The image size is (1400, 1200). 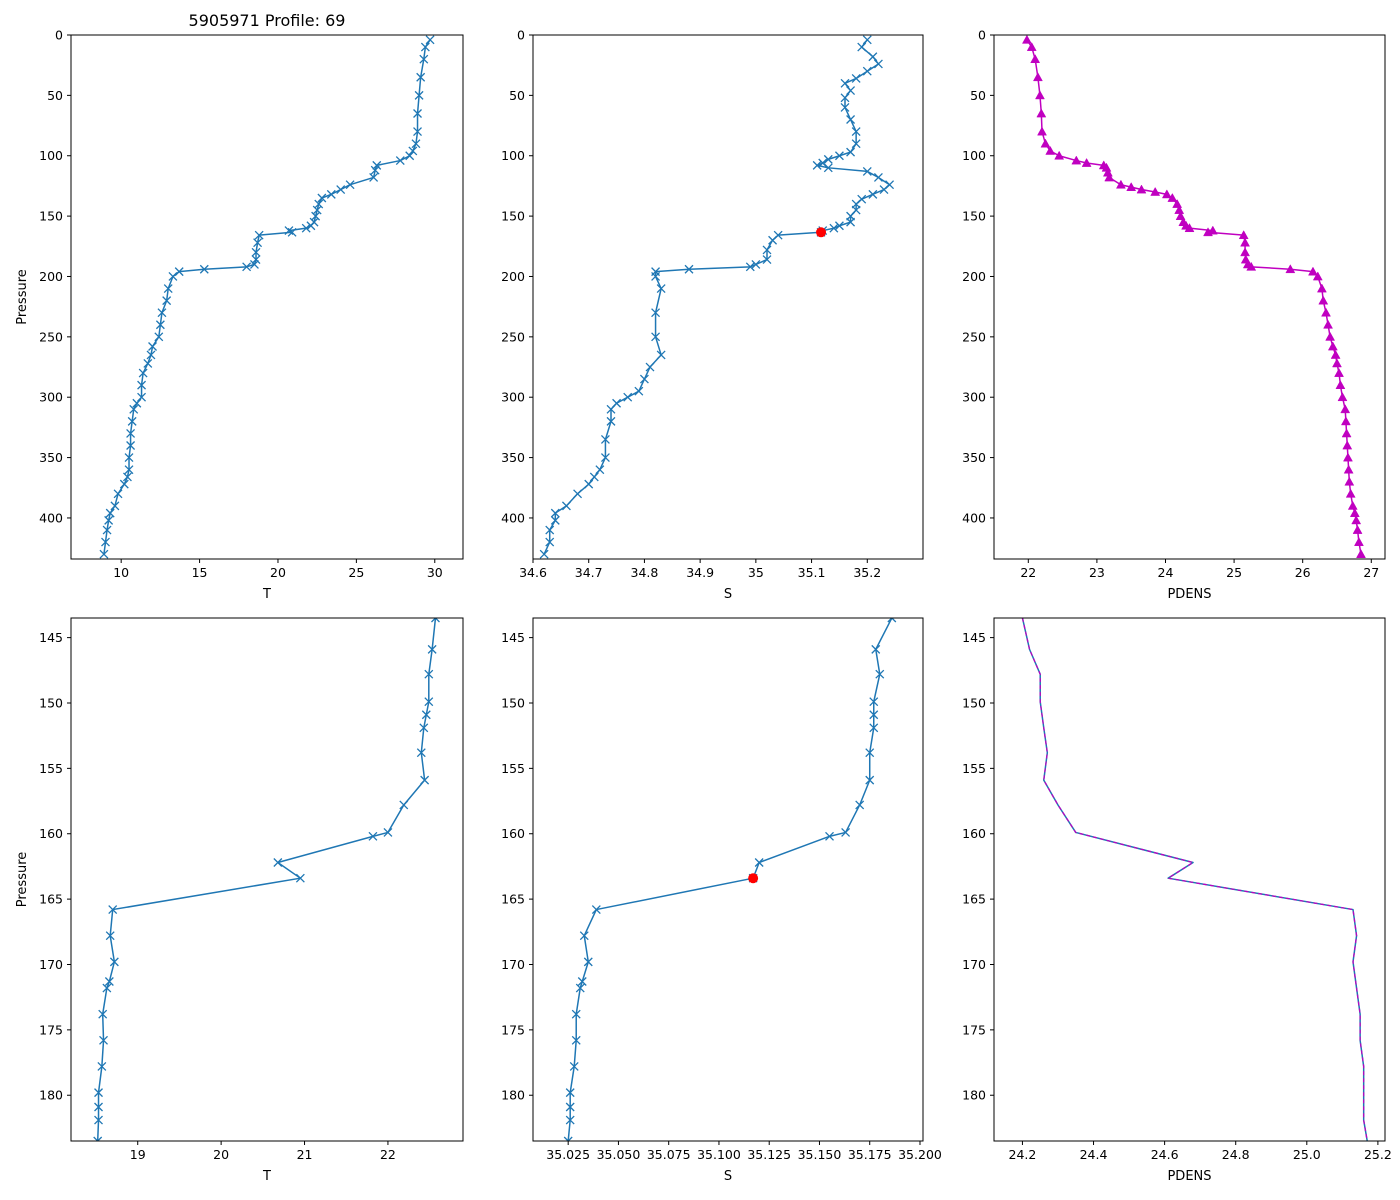 I want to click on x-tick-label: 27, so click(x=1371, y=572).